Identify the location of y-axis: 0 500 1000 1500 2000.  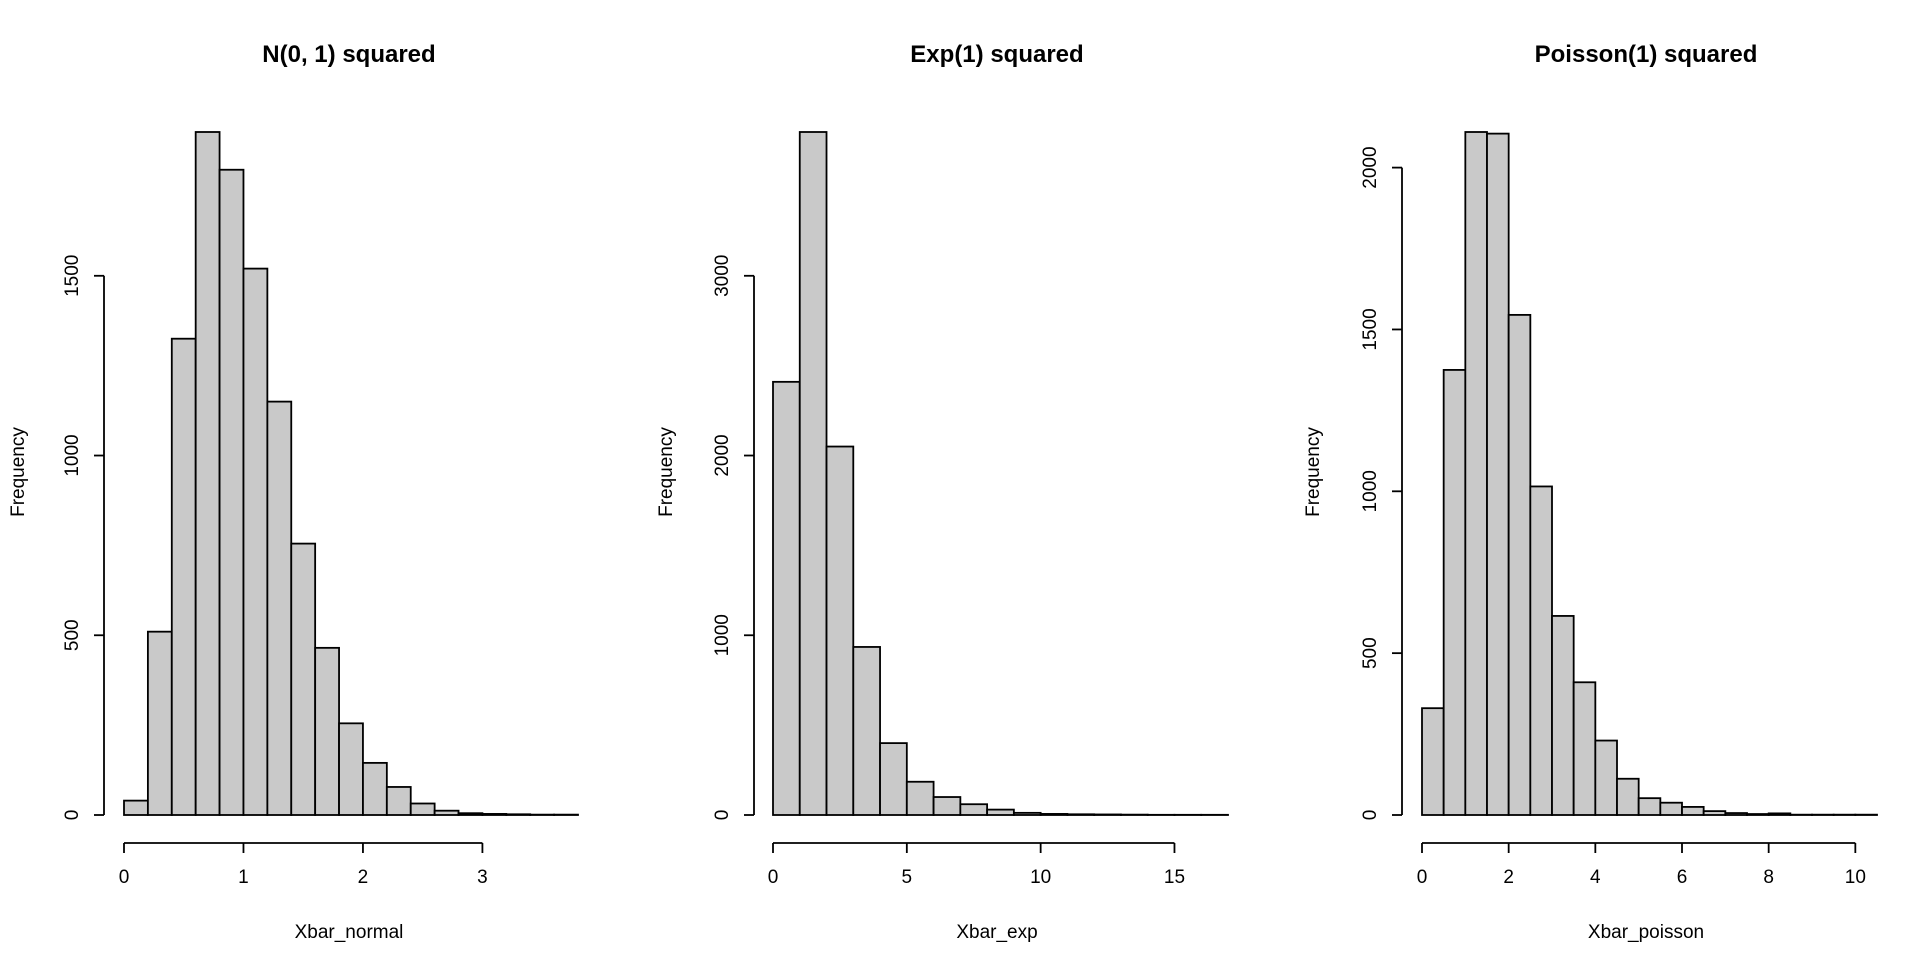
(1381, 483).